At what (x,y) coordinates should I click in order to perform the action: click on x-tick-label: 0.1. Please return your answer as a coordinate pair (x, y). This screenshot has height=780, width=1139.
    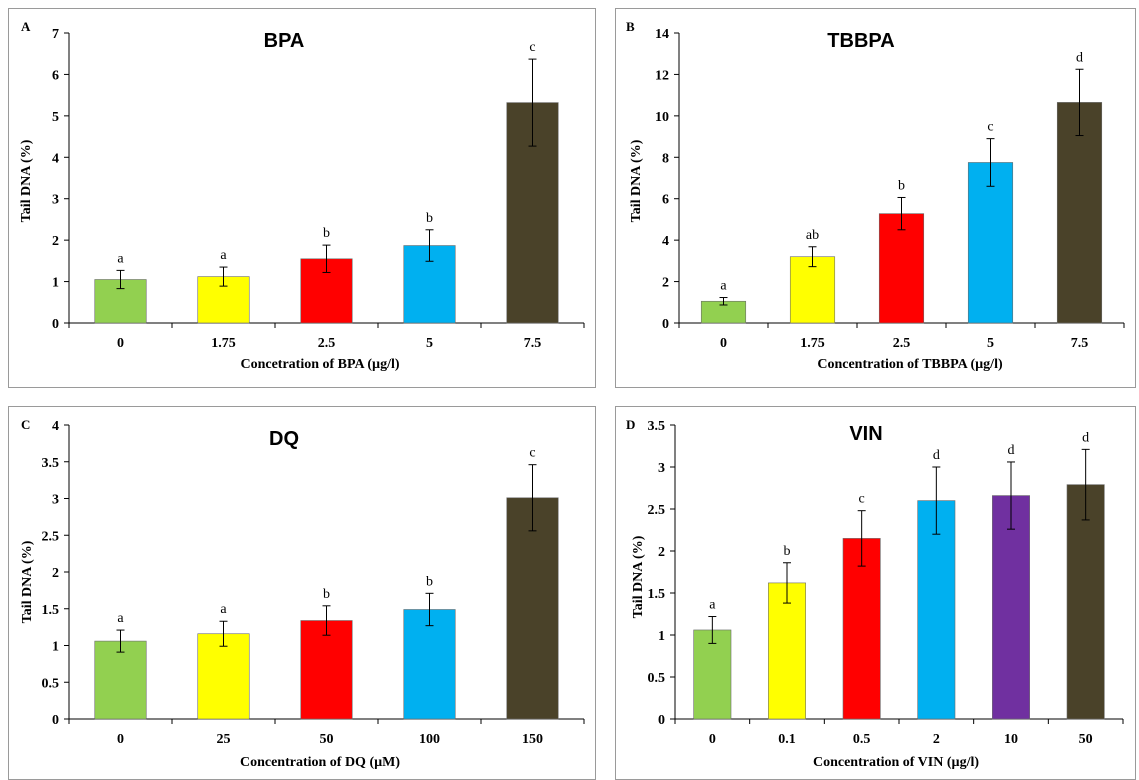
    Looking at the image, I should click on (787, 739).